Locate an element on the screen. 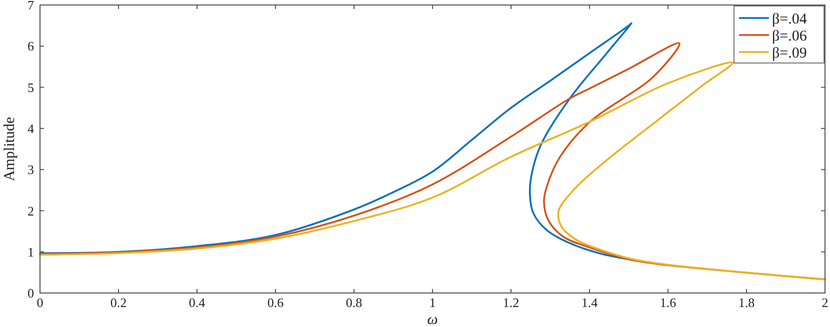 The height and width of the screenshot is (327, 830). x-tick-label: 1.6 is located at coordinates (668, 302).